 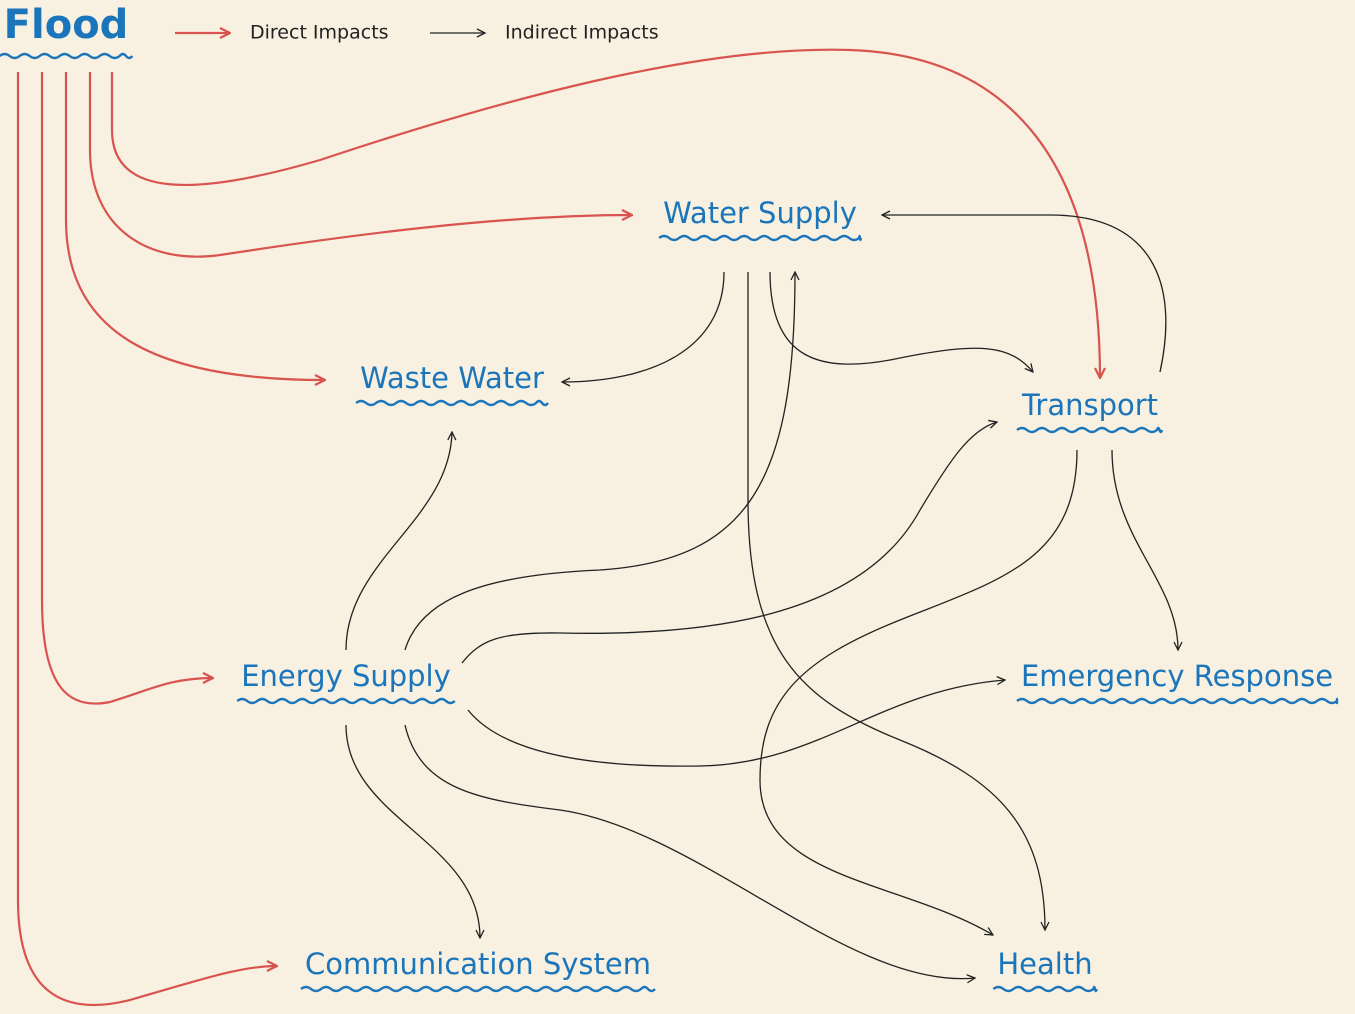 What do you see at coordinates (1044, 964) in the screenshot?
I see `node-label: Health` at bounding box center [1044, 964].